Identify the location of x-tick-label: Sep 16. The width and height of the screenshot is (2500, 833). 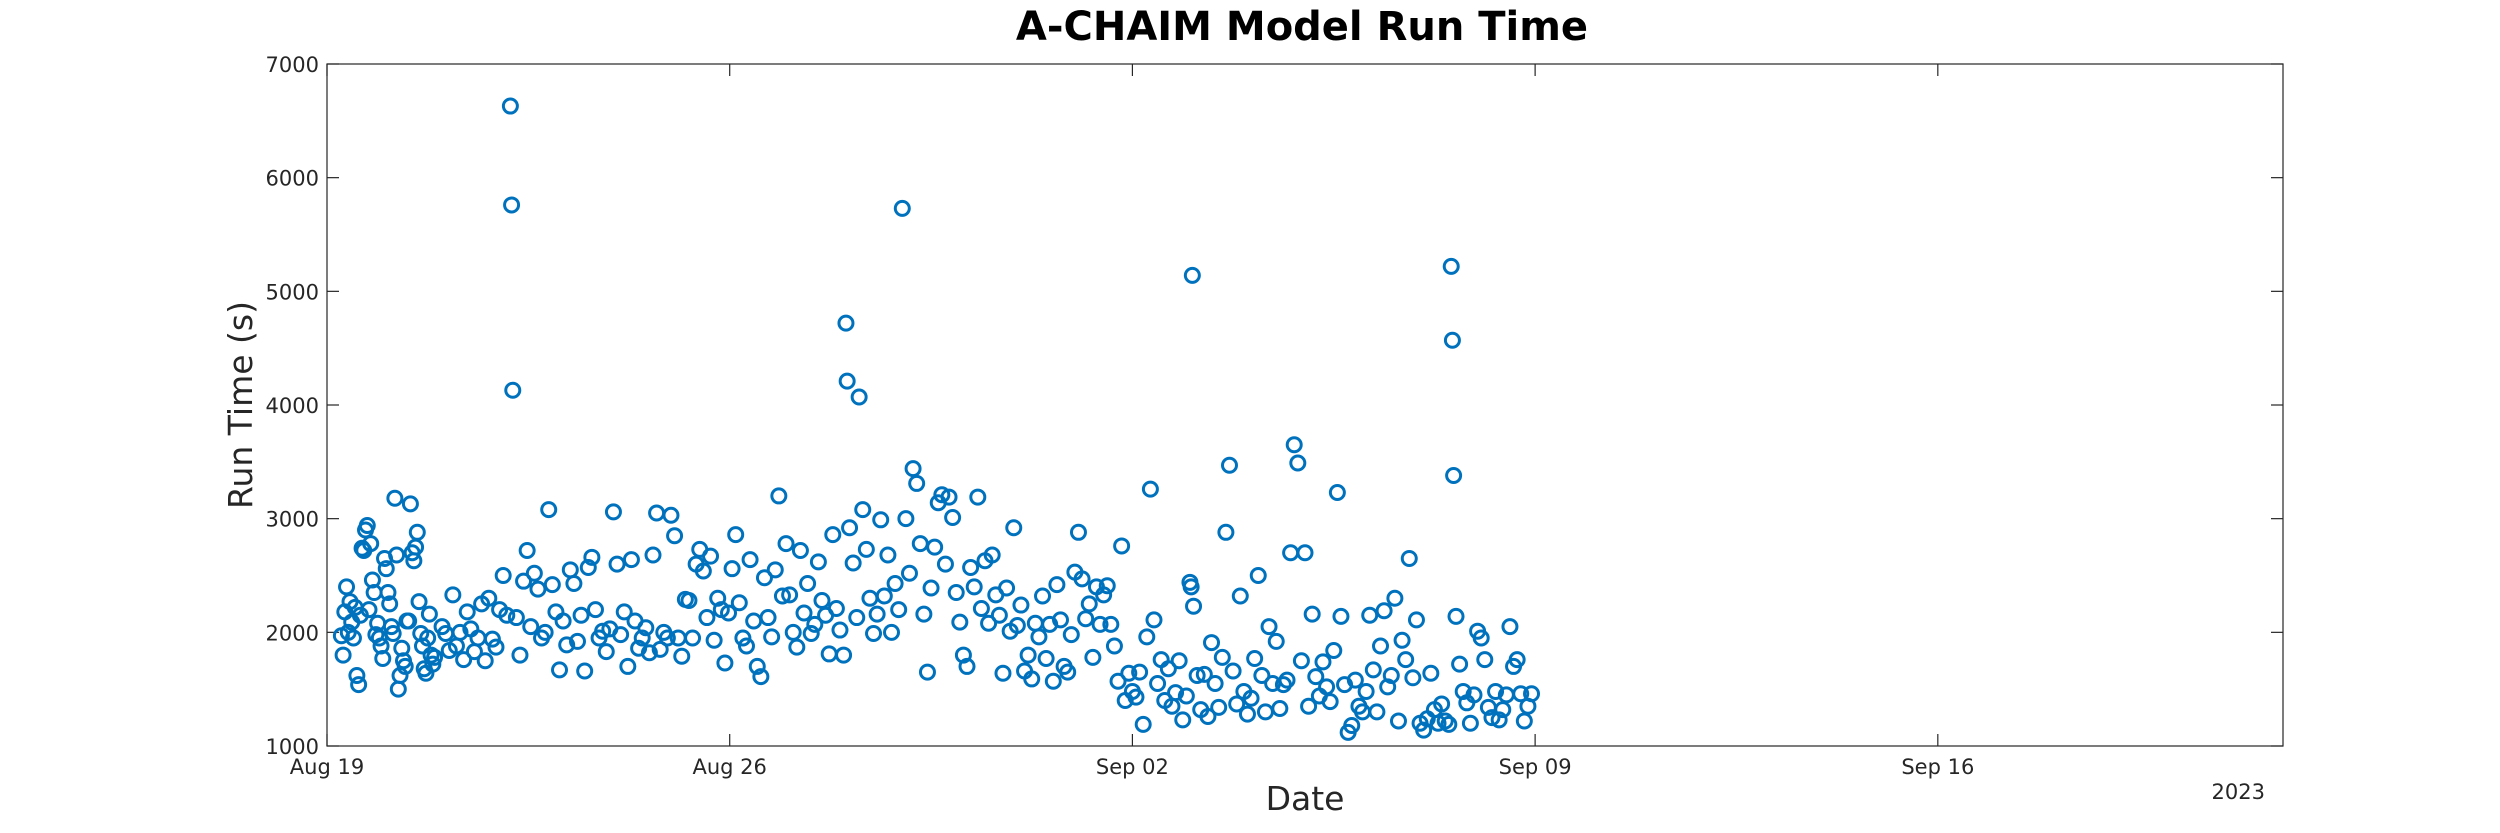
(1937, 767).